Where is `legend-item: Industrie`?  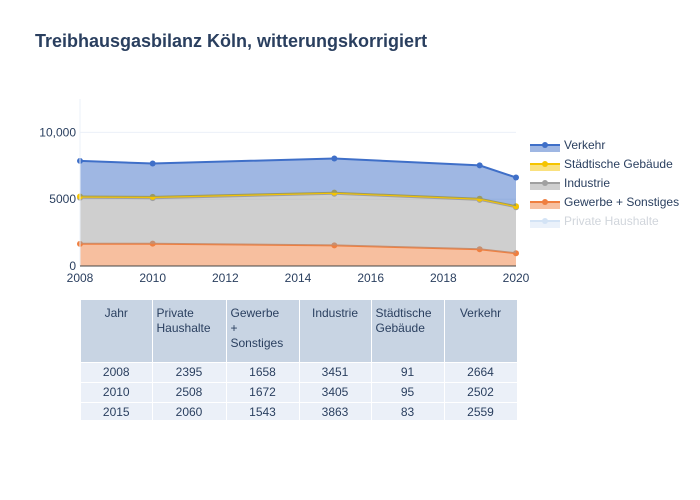
legend-item: Industrie is located at coordinates (570, 183).